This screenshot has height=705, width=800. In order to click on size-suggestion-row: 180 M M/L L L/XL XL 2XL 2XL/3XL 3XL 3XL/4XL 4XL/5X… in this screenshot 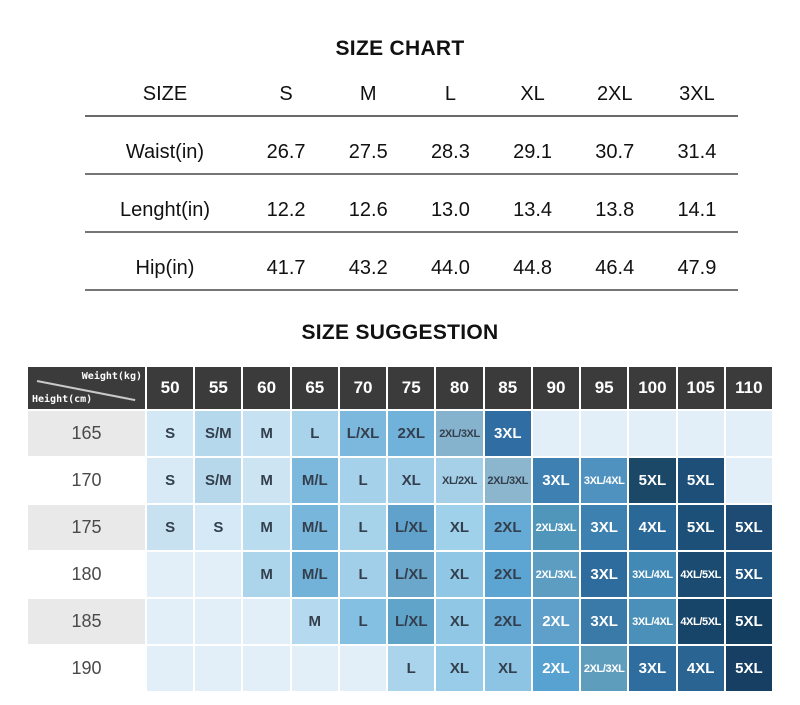, I will do `click(400, 574)`.